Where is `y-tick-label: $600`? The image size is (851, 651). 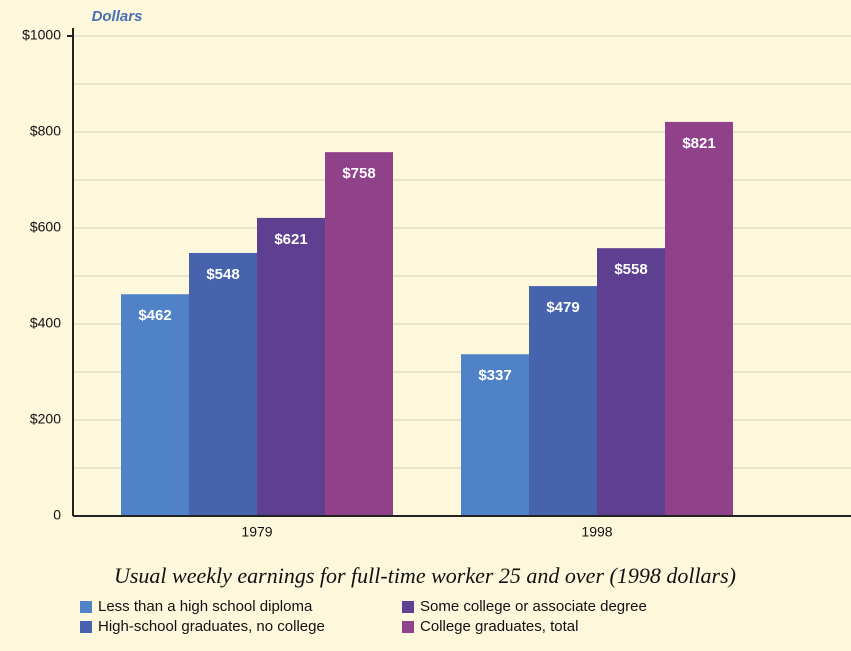 y-tick-label: $600 is located at coordinates (45, 227).